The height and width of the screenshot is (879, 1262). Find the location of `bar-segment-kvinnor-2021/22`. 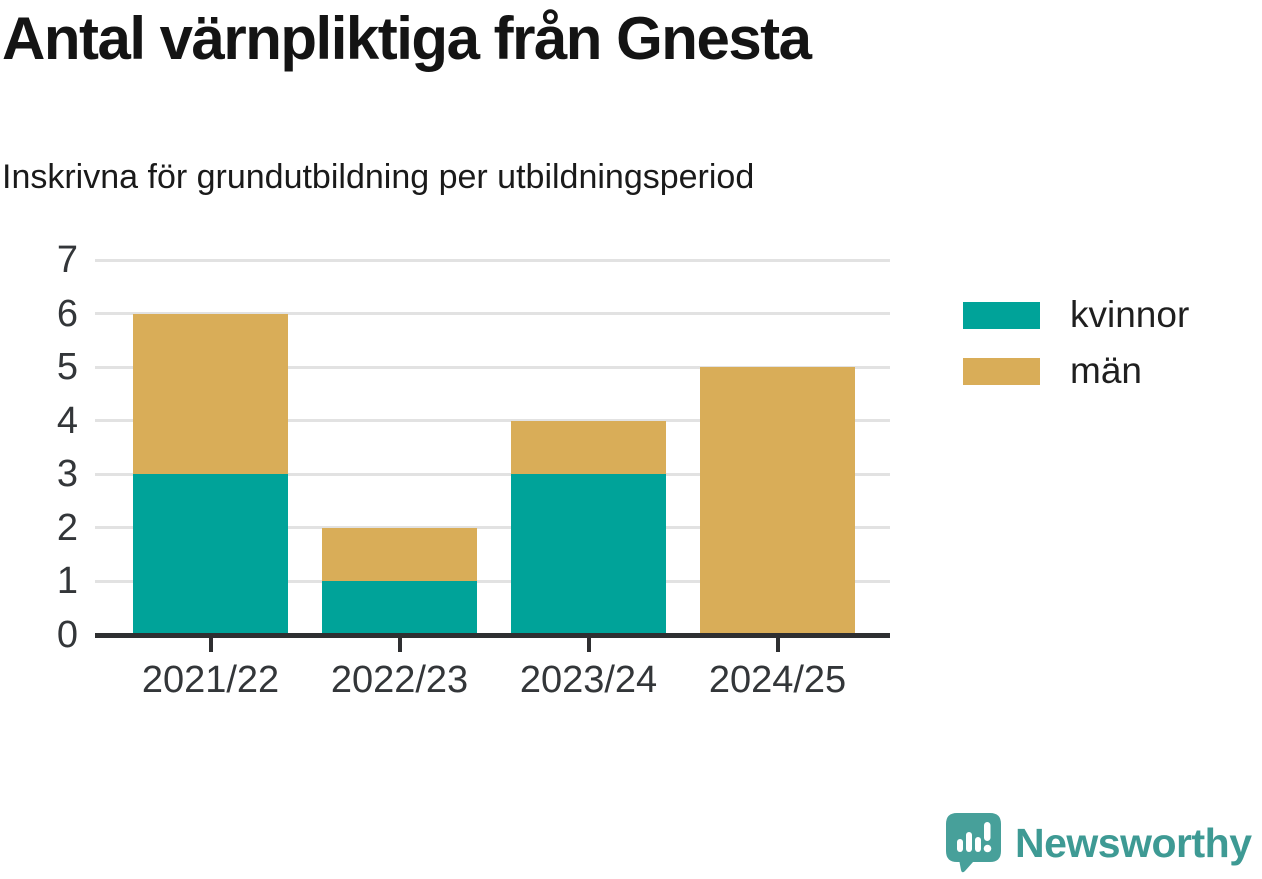

bar-segment-kvinnor-2021/22 is located at coordinates (210, 554).